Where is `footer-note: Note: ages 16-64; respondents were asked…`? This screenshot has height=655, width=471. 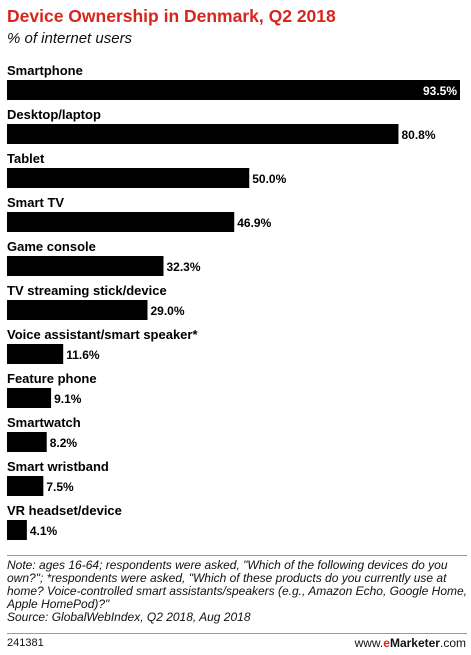 footer-note: Note: ages 16-64; respondents were asked… is located at coordinates (237, 591).